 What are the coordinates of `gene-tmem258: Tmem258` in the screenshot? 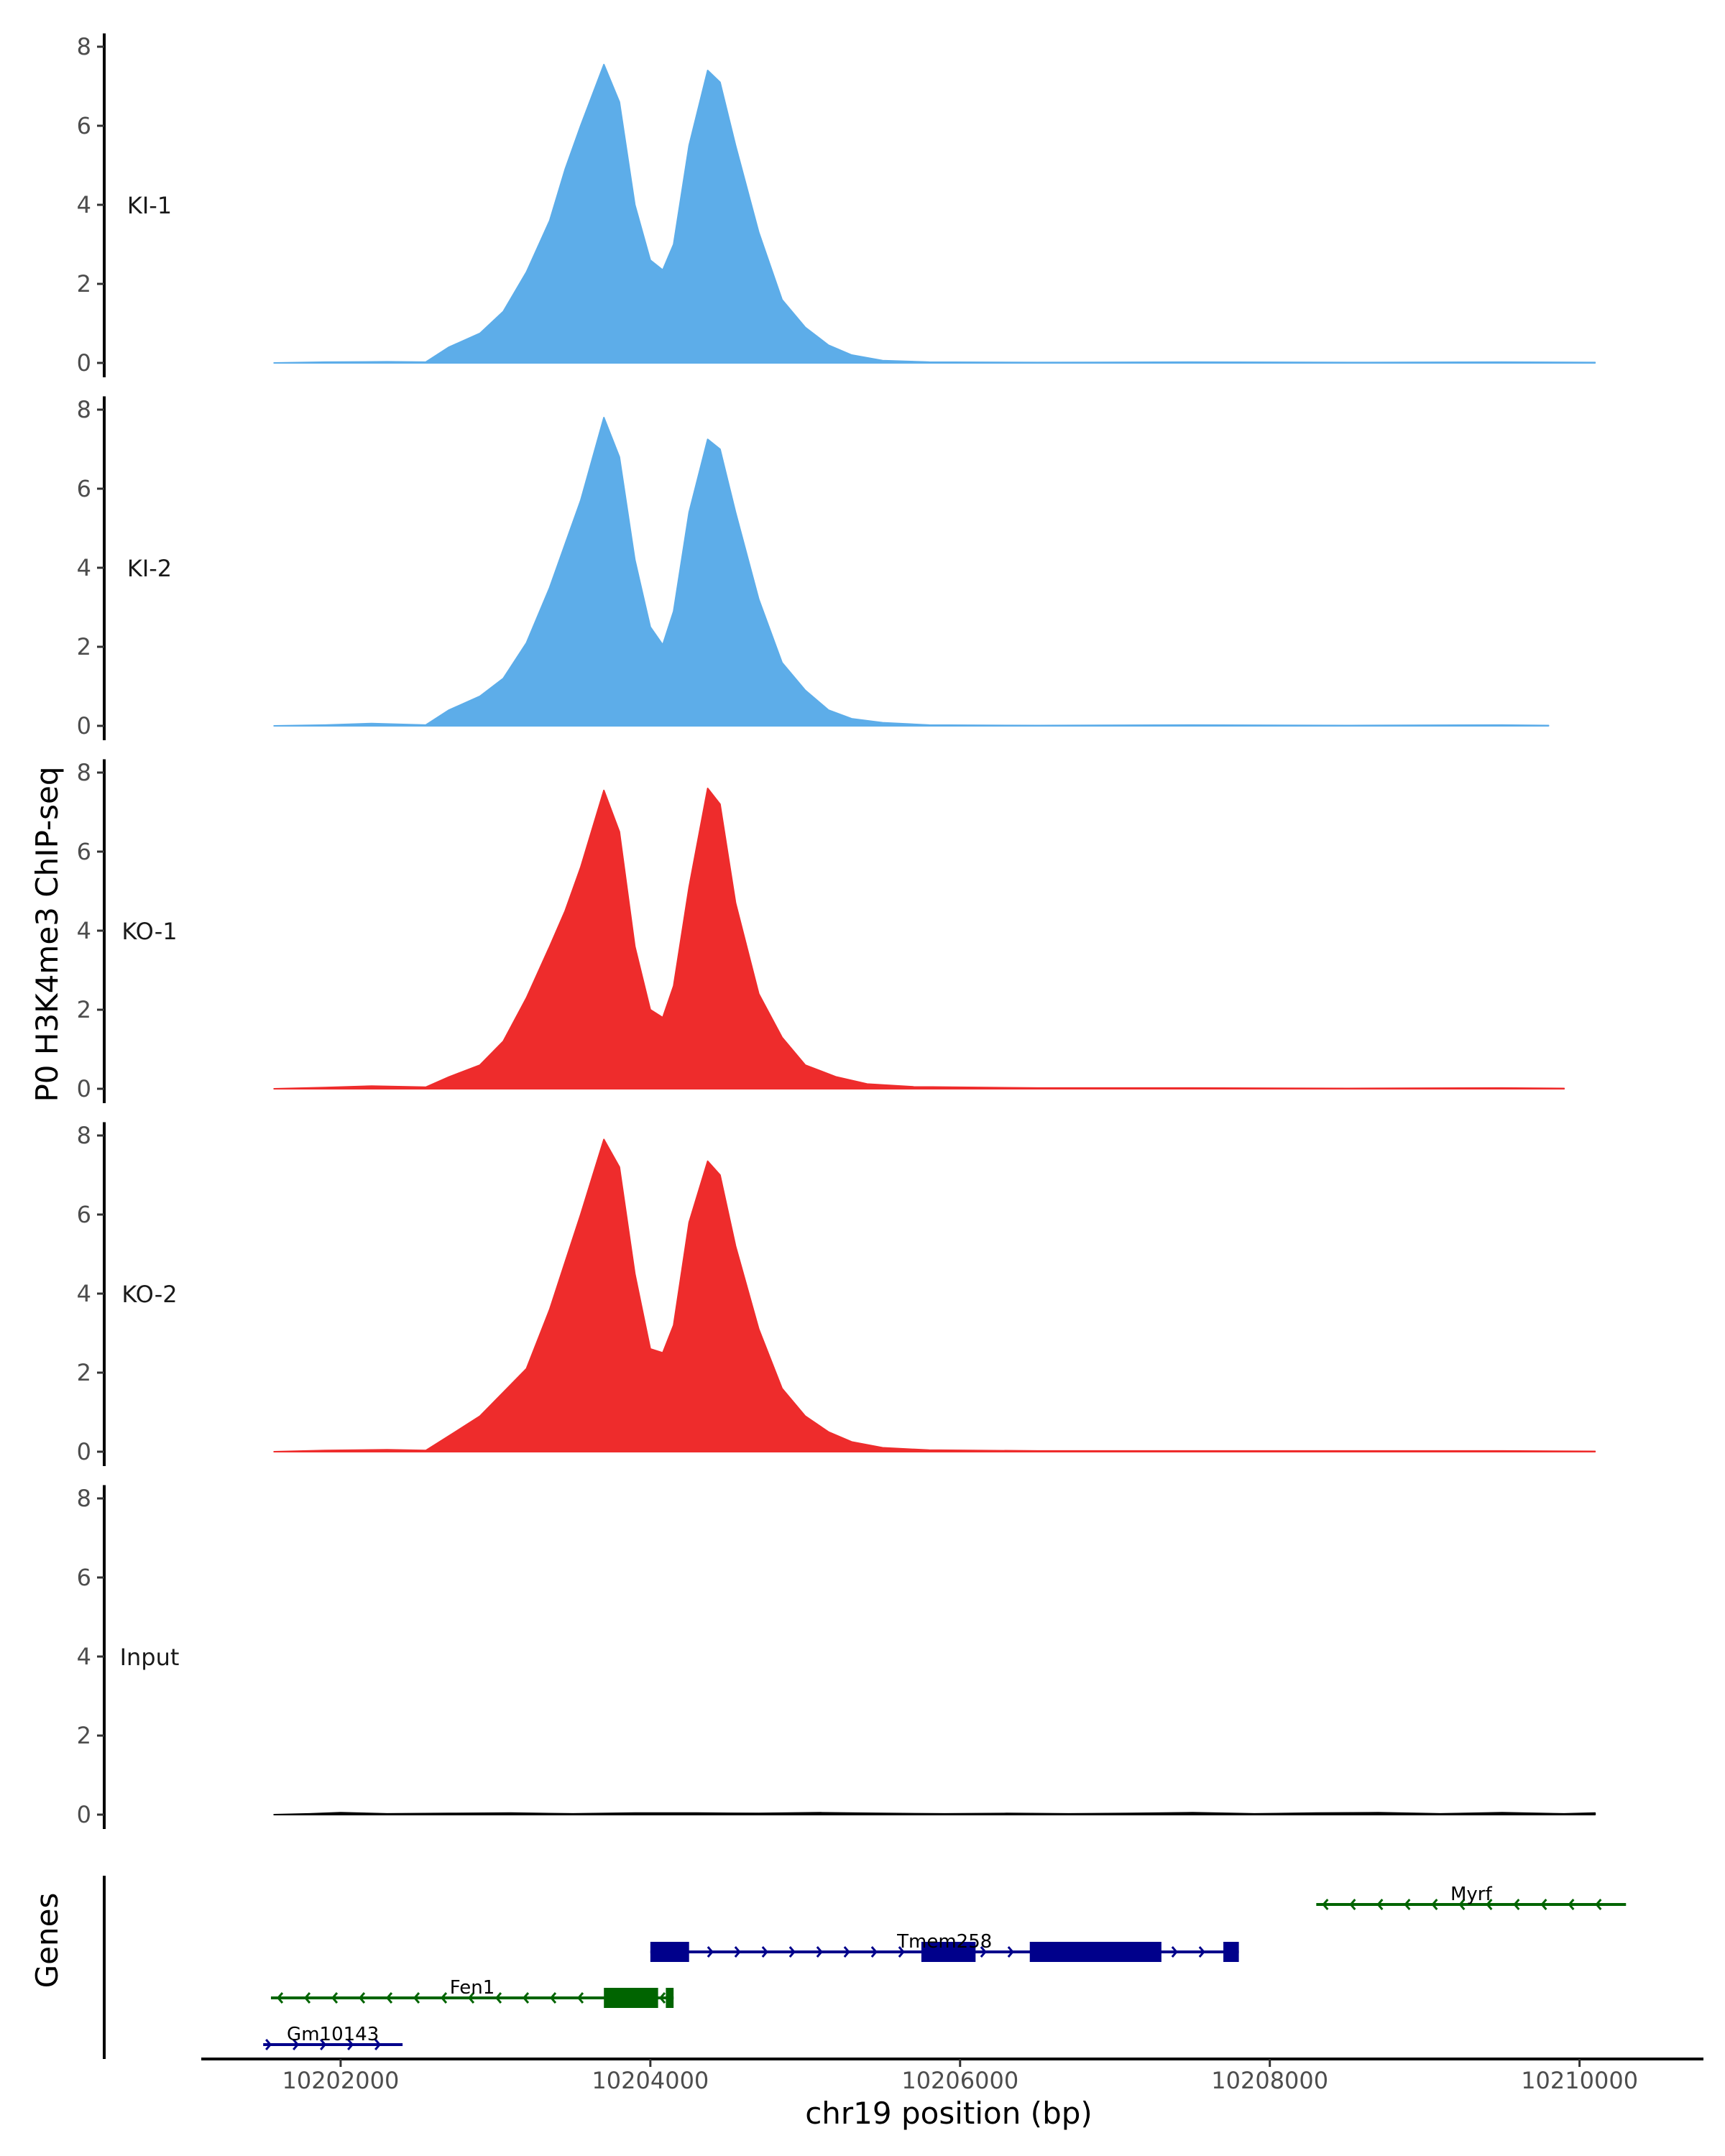 It's located at (944, 1946).